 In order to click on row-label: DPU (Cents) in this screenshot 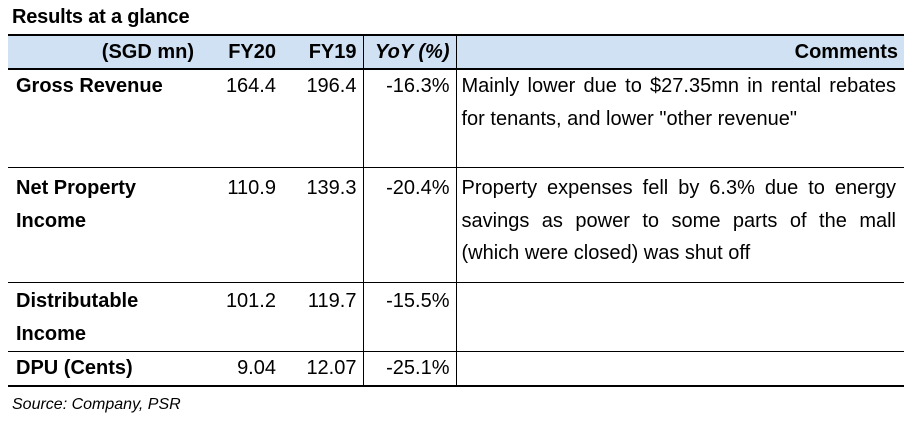, I will do `click(104, 369)`.